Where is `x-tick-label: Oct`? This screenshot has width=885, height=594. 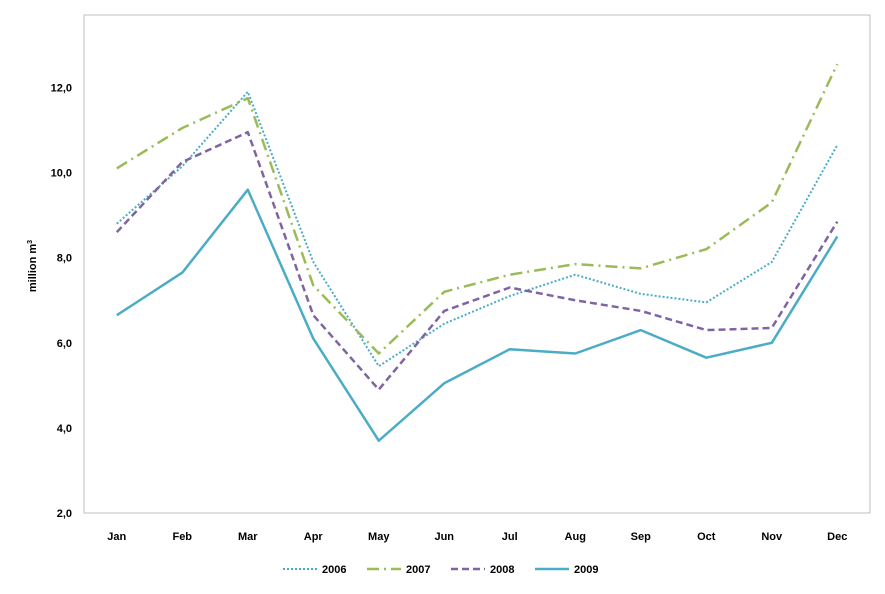
x-tick-label: Oct is located at coordinates (706, 537).